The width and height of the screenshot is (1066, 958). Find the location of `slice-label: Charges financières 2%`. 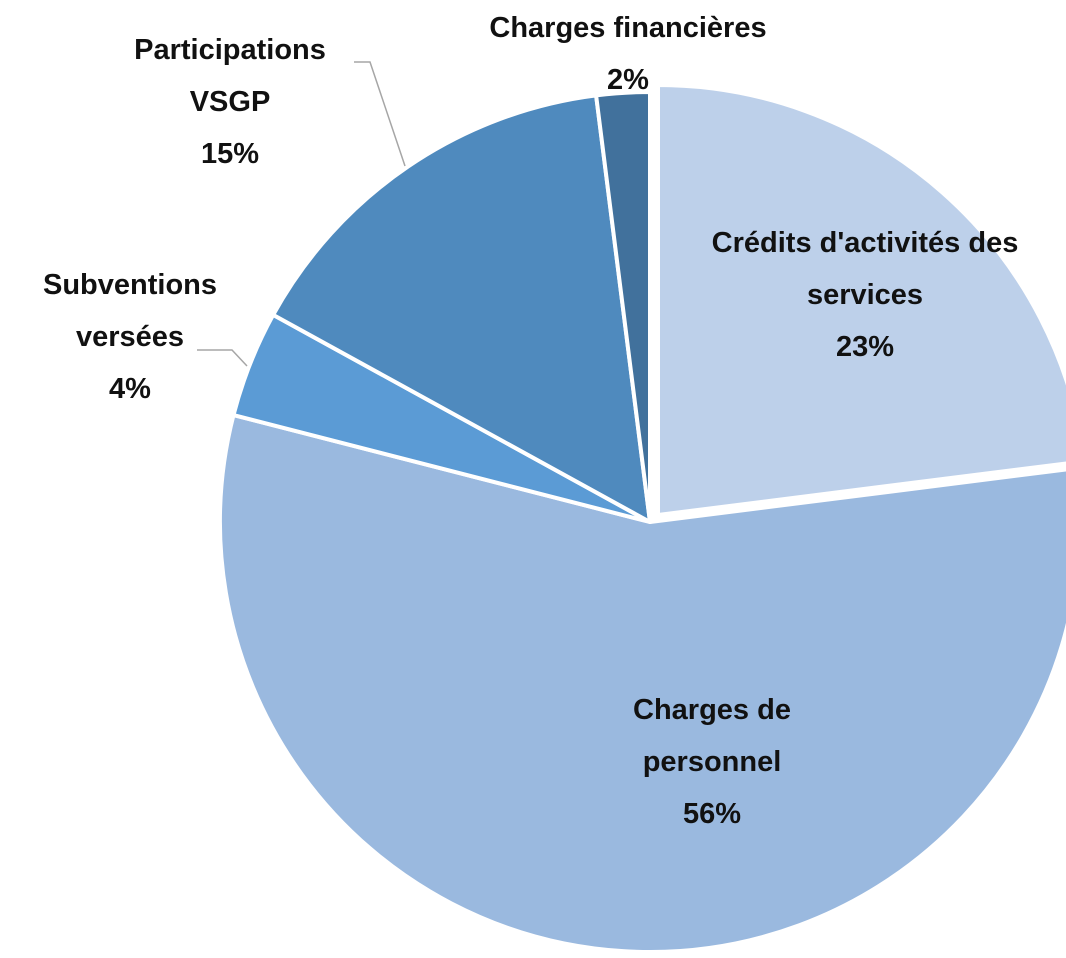

slice-label: Charges financières 2% is located at coordinates (628, 54).